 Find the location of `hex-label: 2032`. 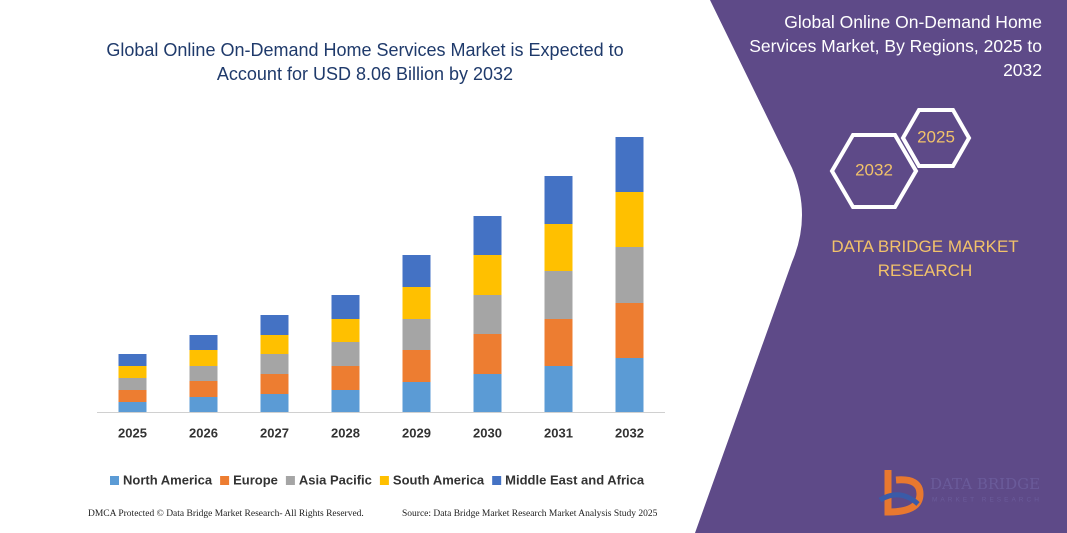

hex-label: 2032 is located at coordinates (874, 169).